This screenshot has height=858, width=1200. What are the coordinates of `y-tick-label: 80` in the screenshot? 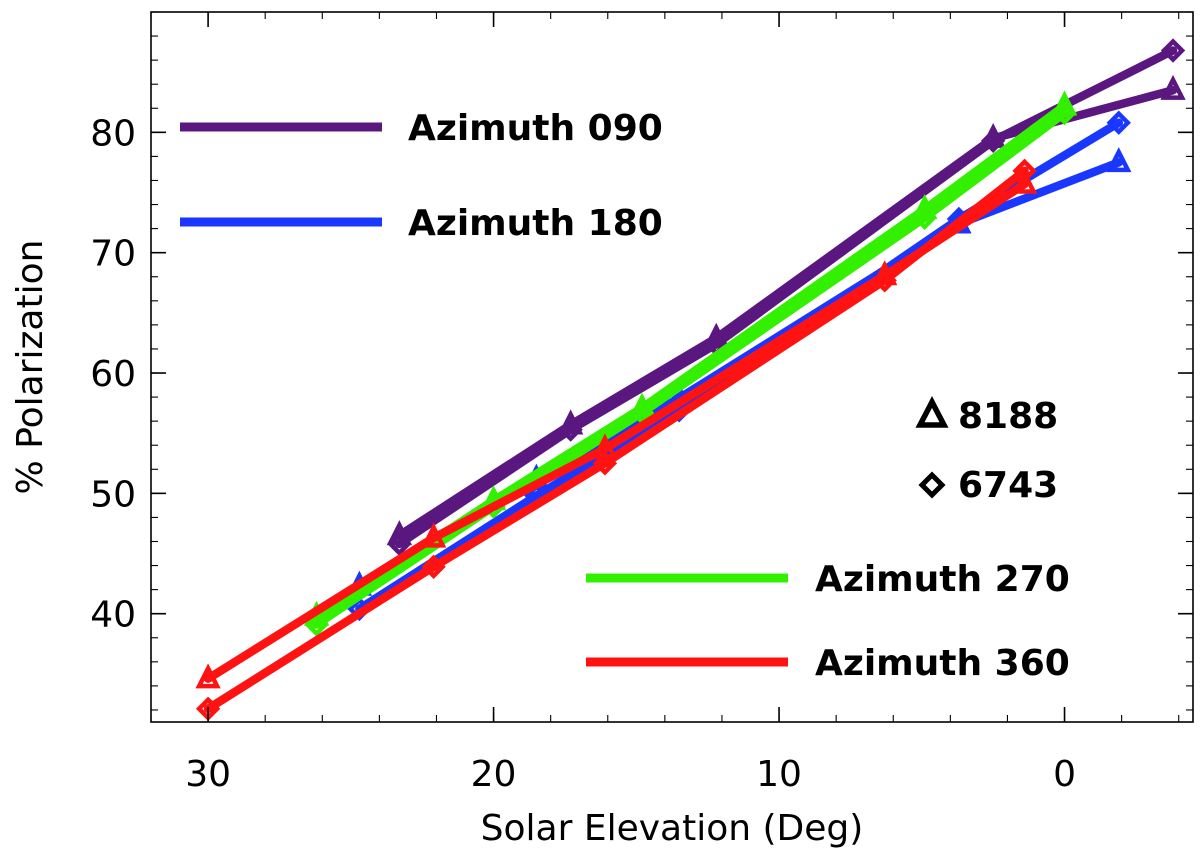 It's located at (113, 133).